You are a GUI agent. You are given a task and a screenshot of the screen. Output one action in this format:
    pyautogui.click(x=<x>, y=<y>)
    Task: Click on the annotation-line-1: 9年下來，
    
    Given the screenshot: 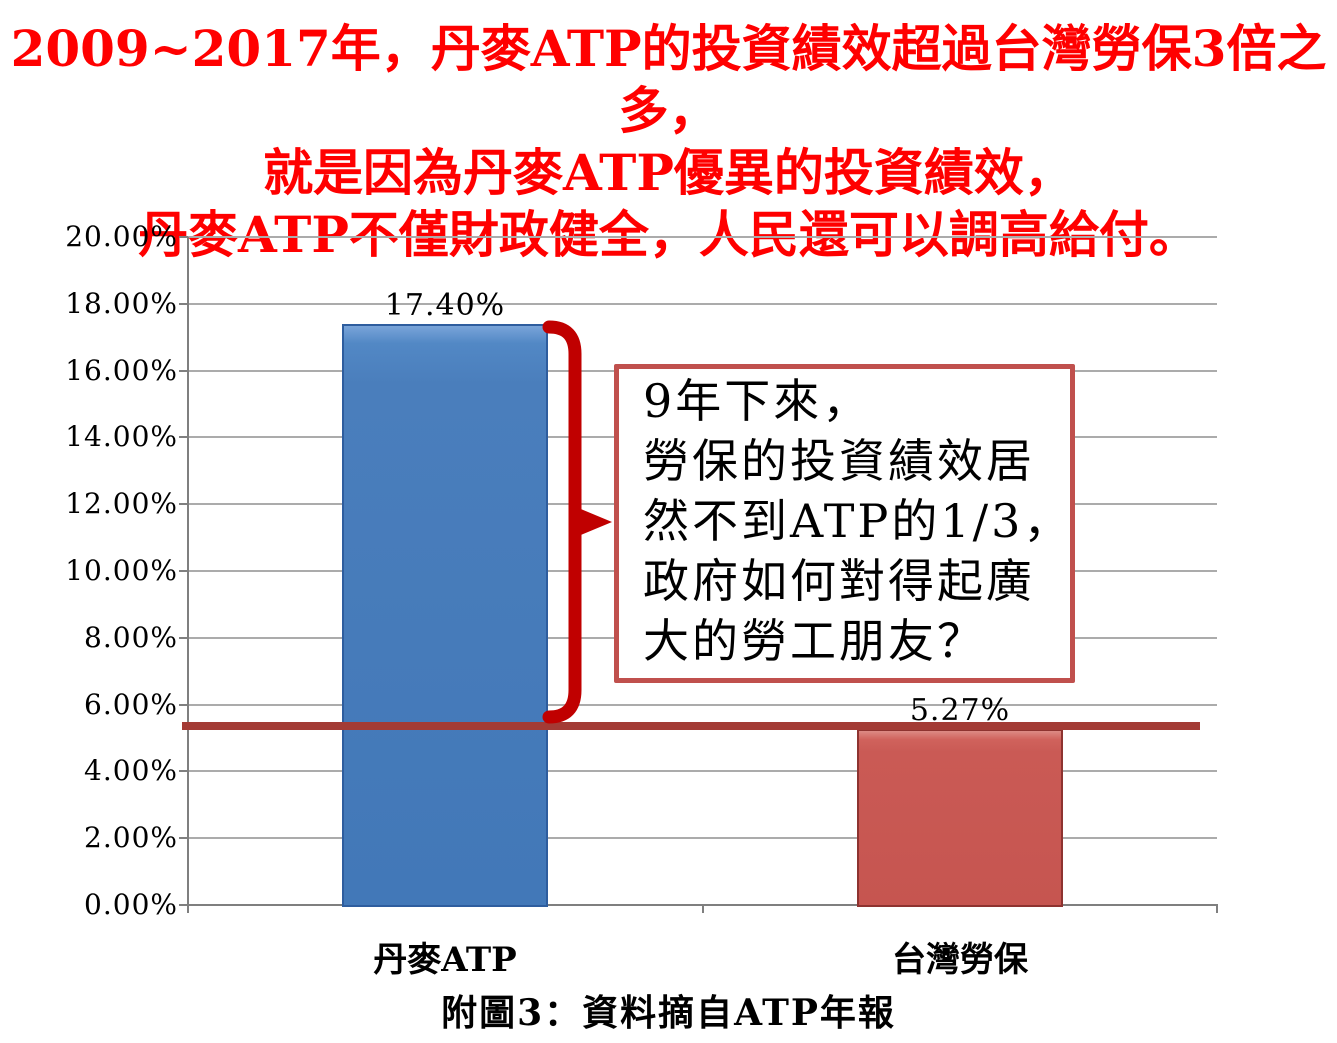 What is the action you would take?
    pyautogui.click(x=757, y=401)
    